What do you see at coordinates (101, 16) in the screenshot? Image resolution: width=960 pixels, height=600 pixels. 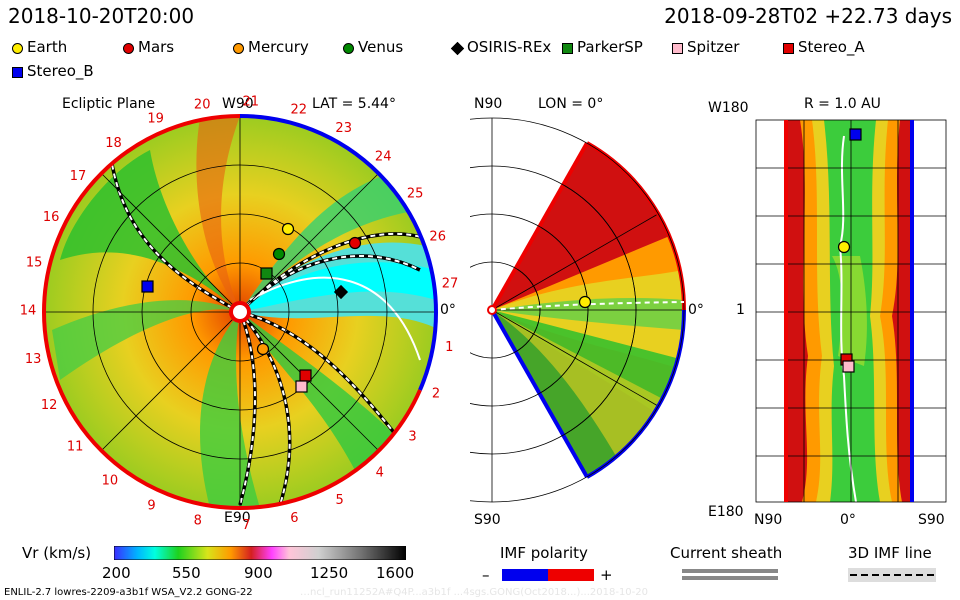 I see `left-timestamp: 2018-10-20T20:00` at bounding box center [101, 16].